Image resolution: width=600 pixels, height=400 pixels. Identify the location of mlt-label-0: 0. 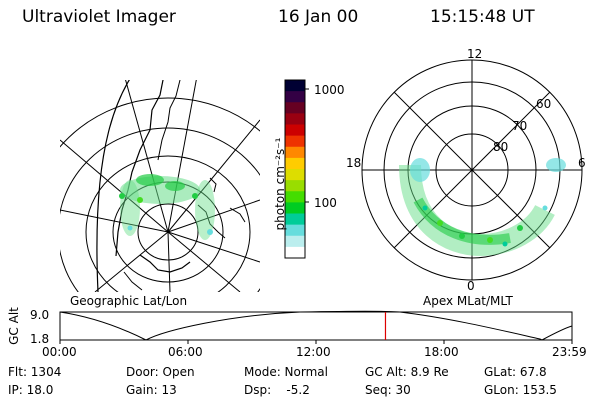
(471, 286).